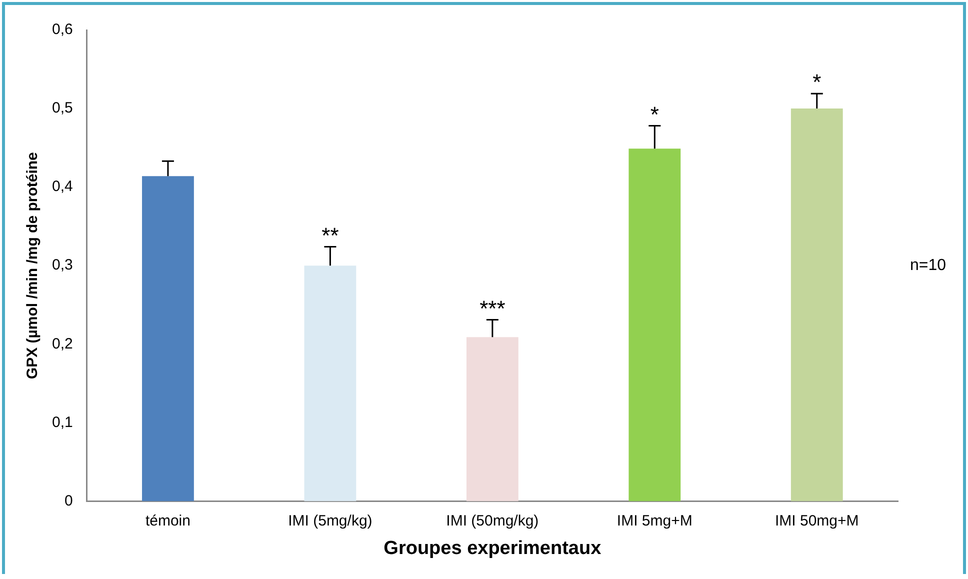 The height and width of the screenshot is (579, 968). I want to click on annotation: **, so click(331, 235).